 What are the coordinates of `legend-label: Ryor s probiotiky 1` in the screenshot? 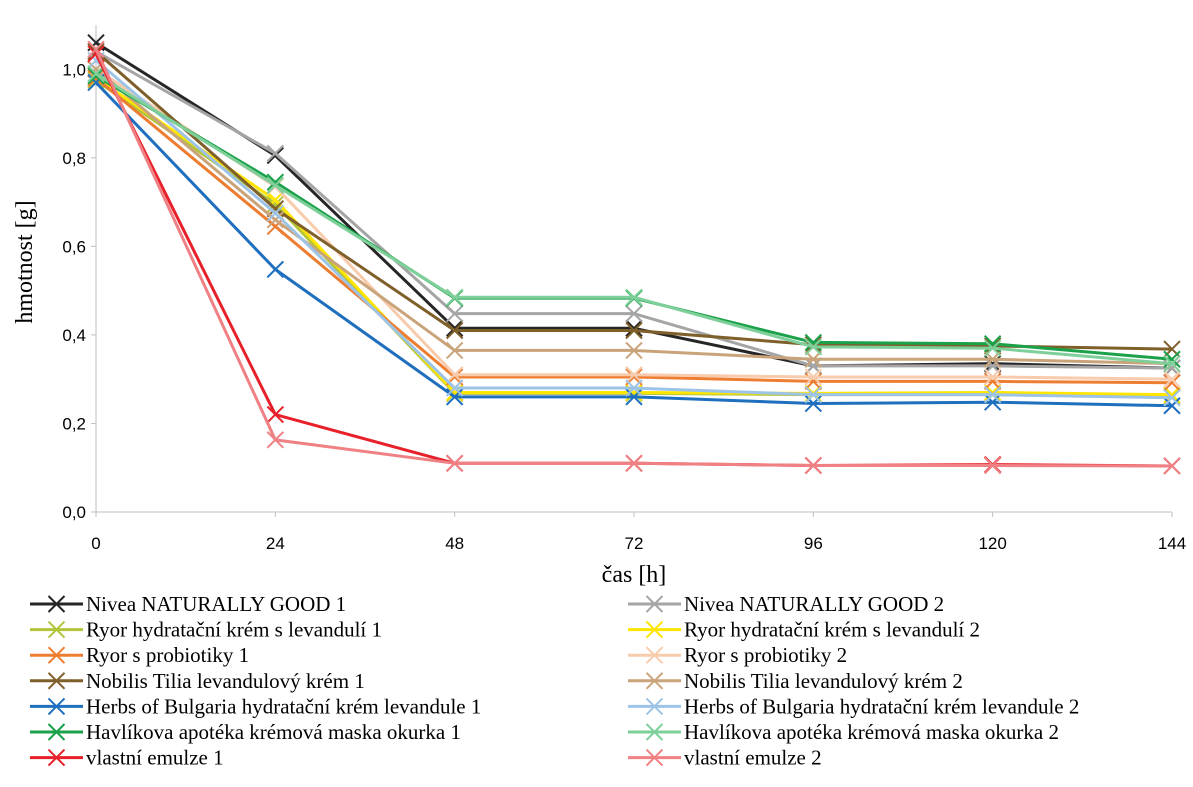 It's located at (167, 655).